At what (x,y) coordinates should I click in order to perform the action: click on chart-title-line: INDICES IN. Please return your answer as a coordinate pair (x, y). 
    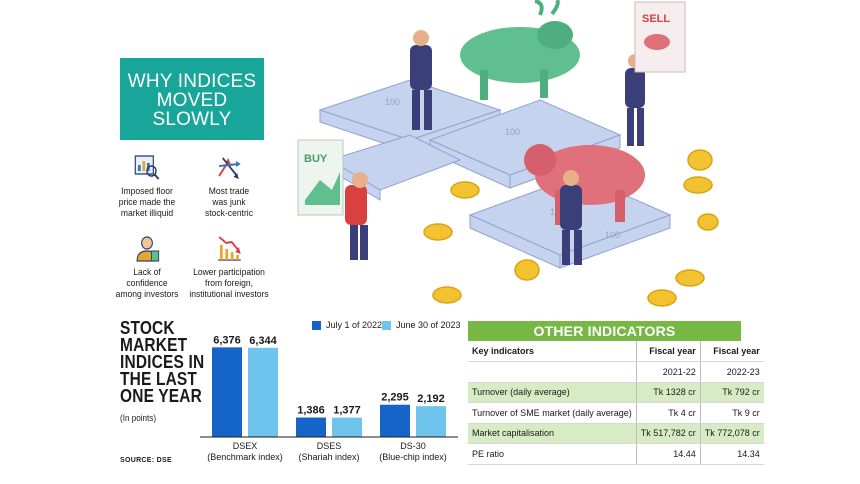
    Looking at the image, I should click on (162, 362).